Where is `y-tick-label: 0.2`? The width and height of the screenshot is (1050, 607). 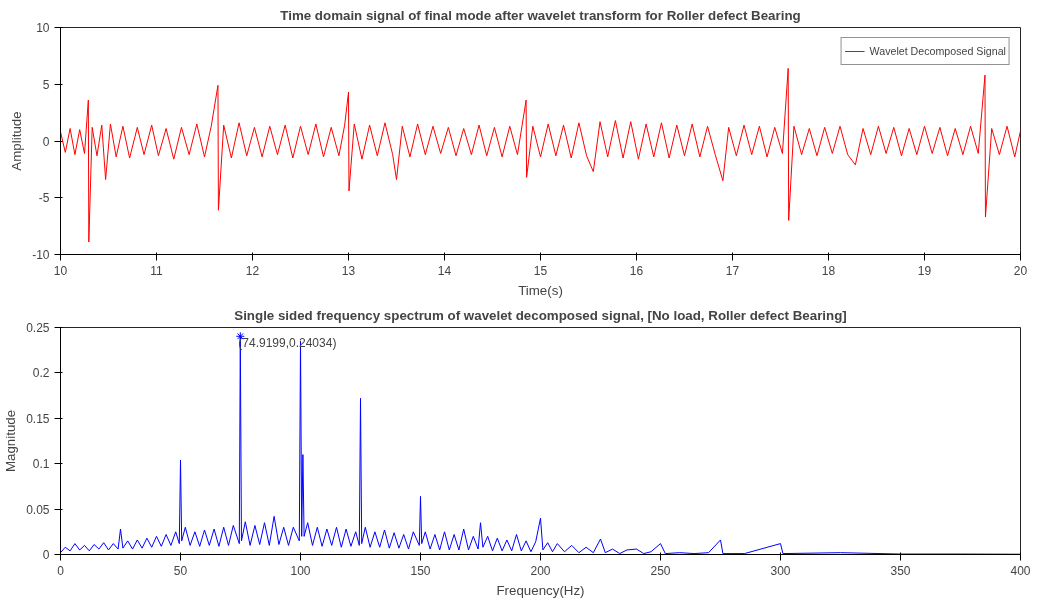 y-tick-label: 0.2 is located at coordinates (41, 373).